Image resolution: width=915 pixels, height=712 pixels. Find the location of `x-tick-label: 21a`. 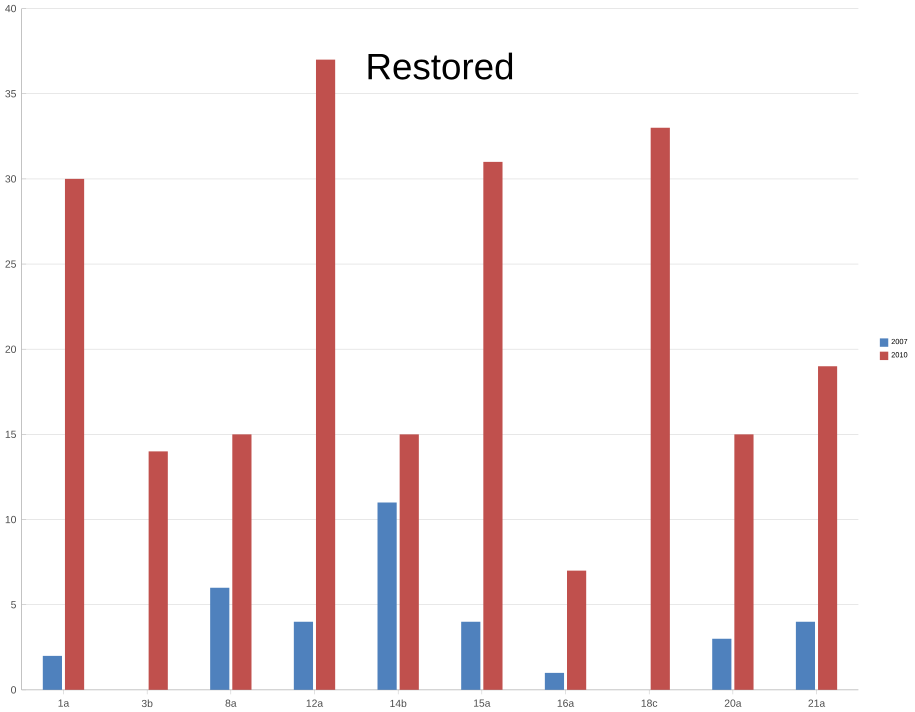

x-tick-label: 21a is located at coordinates (817, 703).